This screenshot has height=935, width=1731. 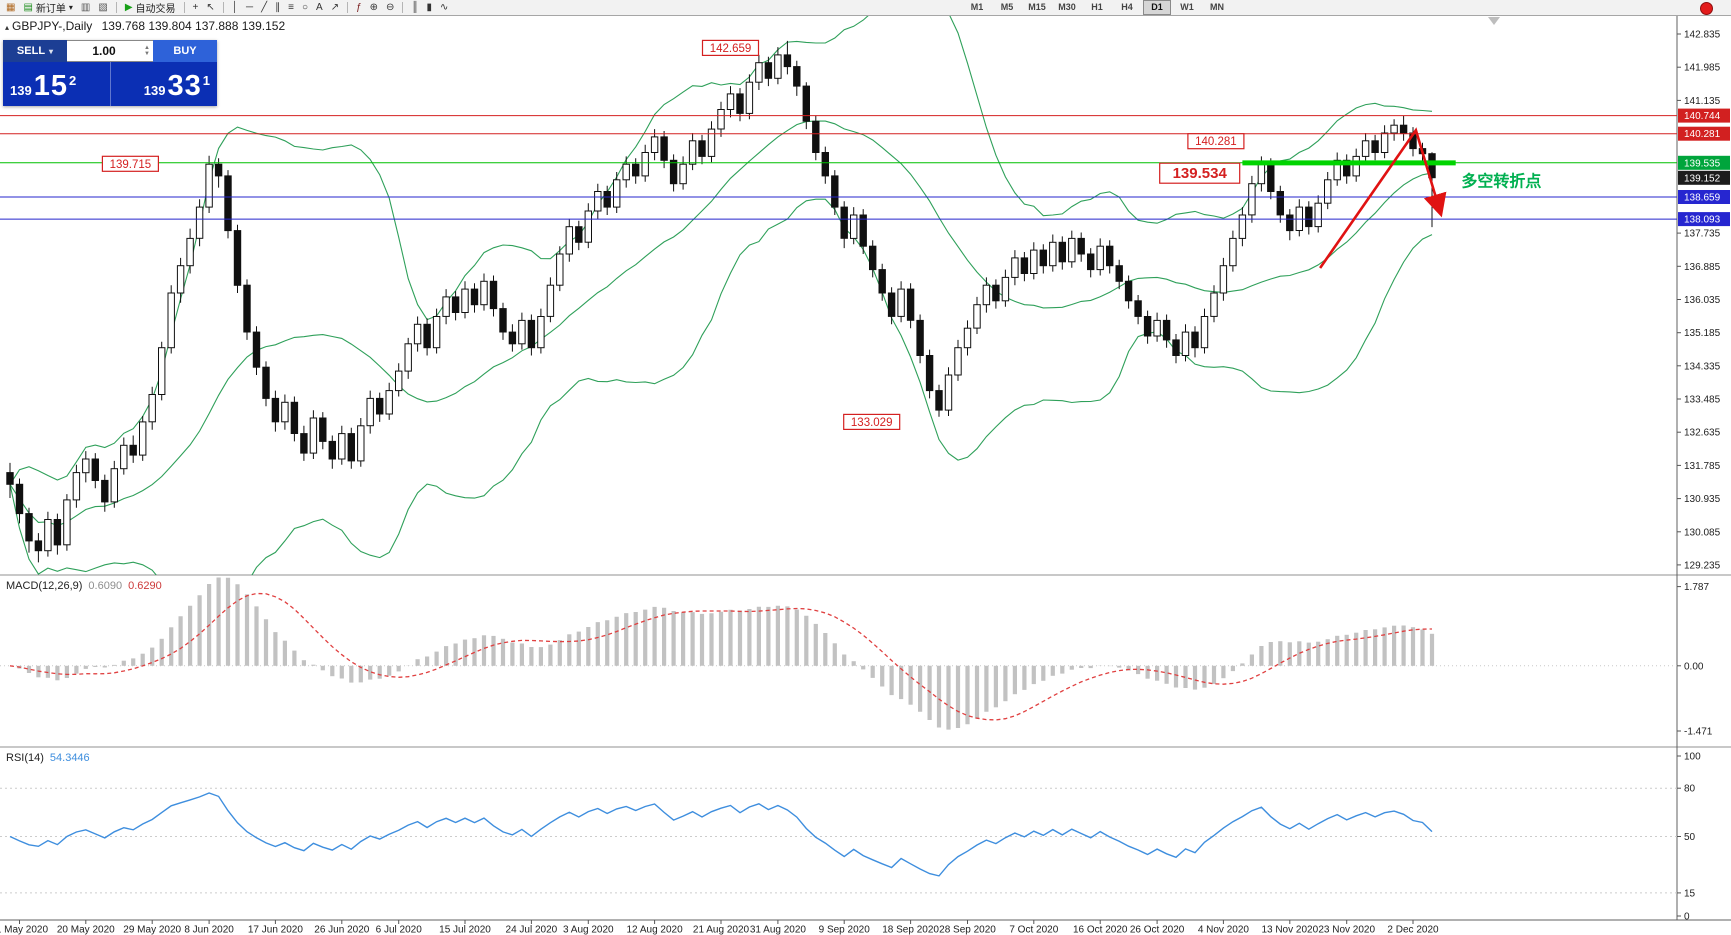 What do you see at coordinates (1097, 7) in the screenshot?
I see `timeframe-h1: H1` at bounding box center [1097, 7].